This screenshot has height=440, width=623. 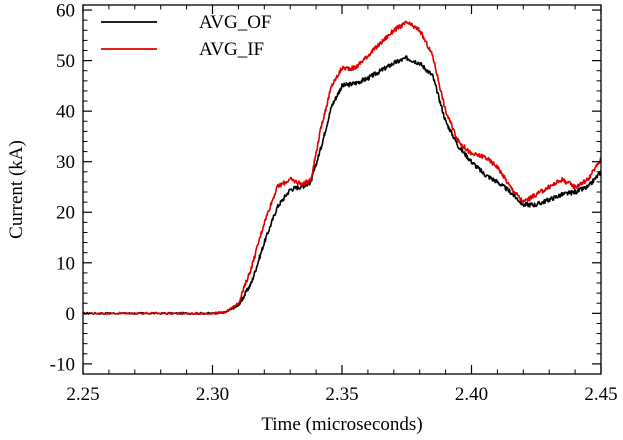 I want to click on y-tick-label: 0, so click(x=71, y=314).